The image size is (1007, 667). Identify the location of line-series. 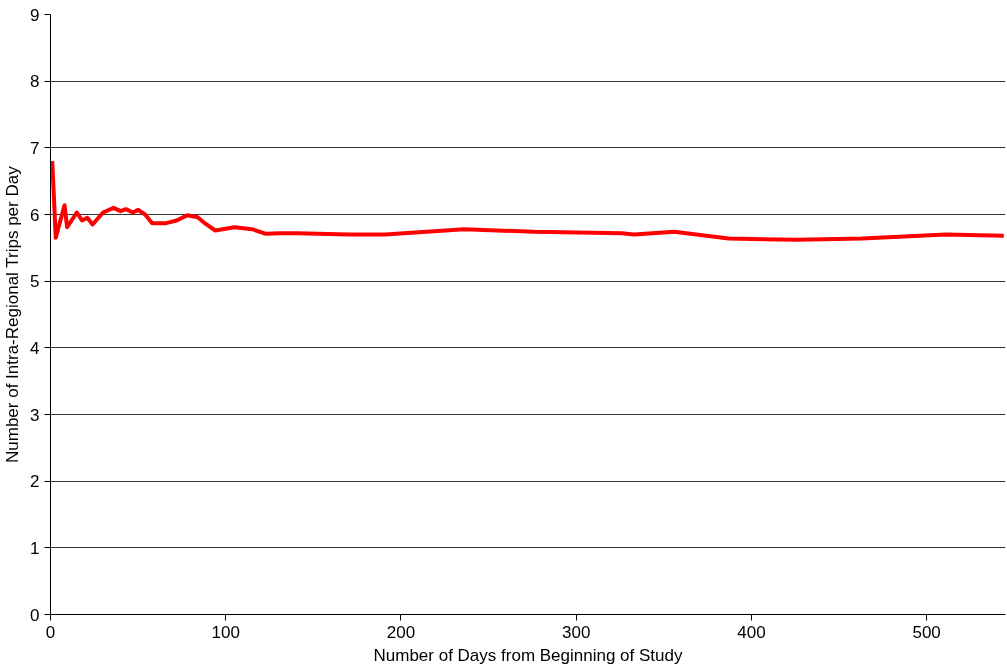
(528, 200).